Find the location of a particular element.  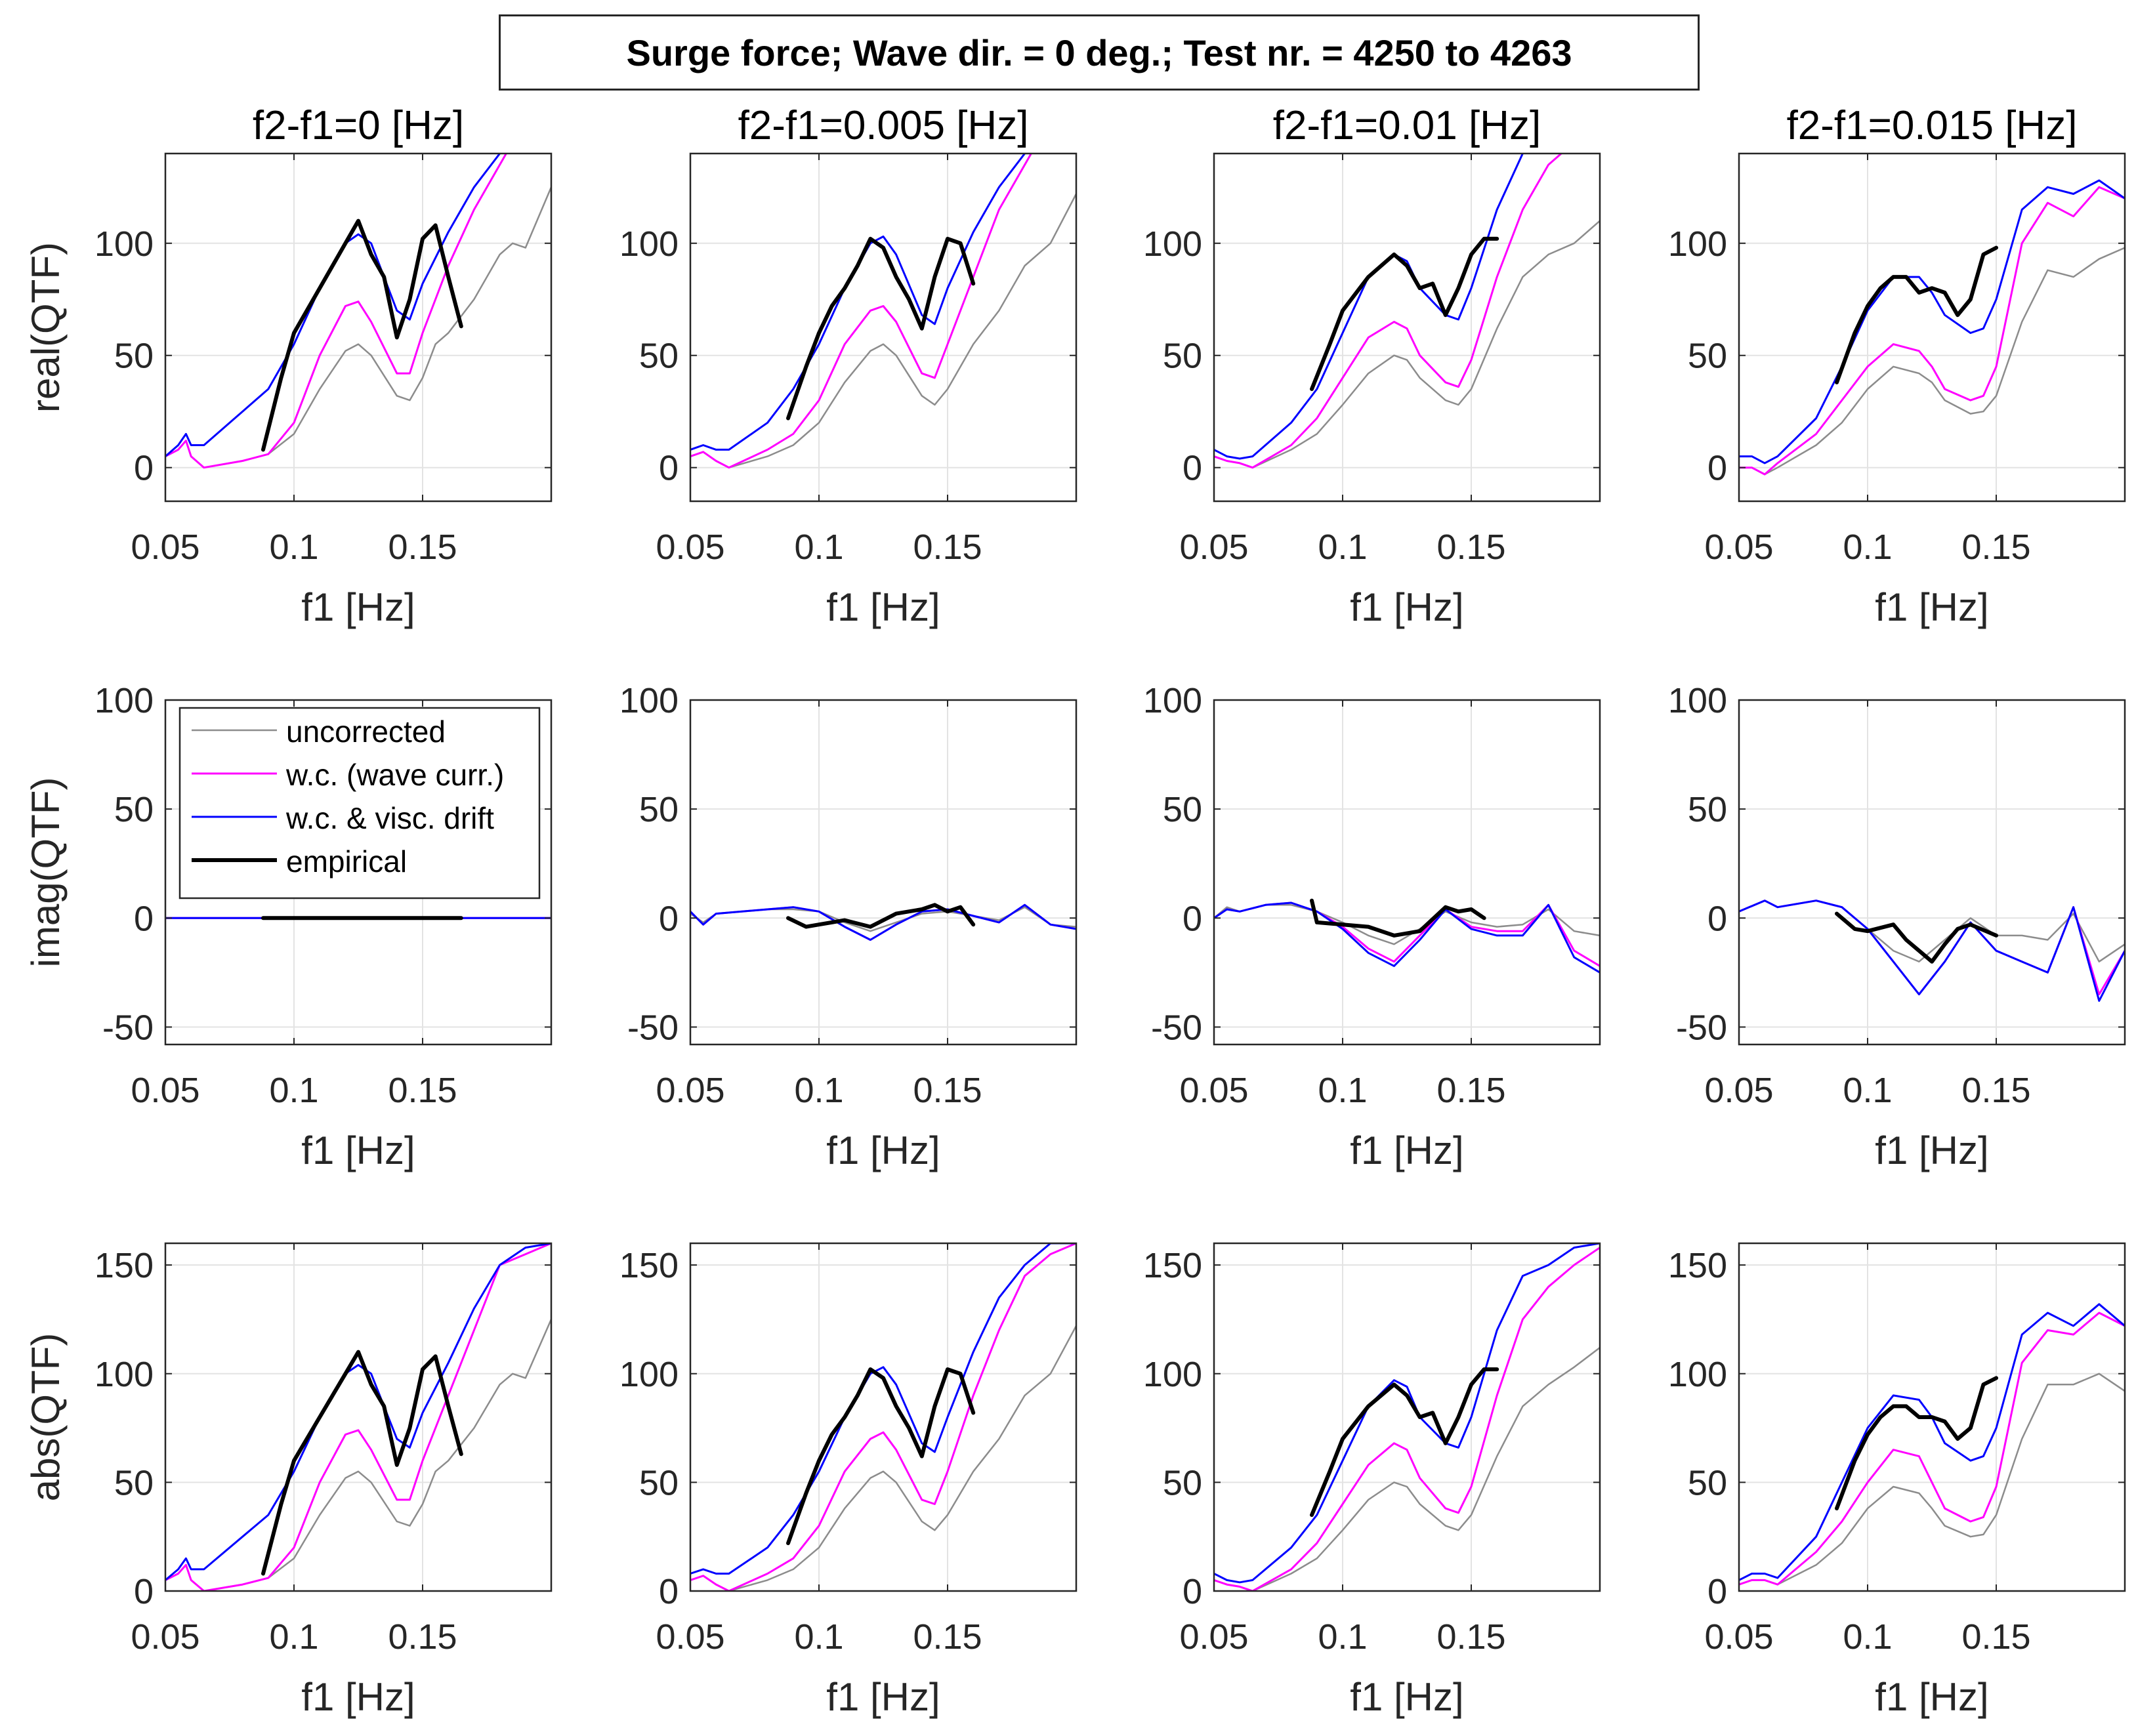

legend-box is located at coordinates (359, 803).